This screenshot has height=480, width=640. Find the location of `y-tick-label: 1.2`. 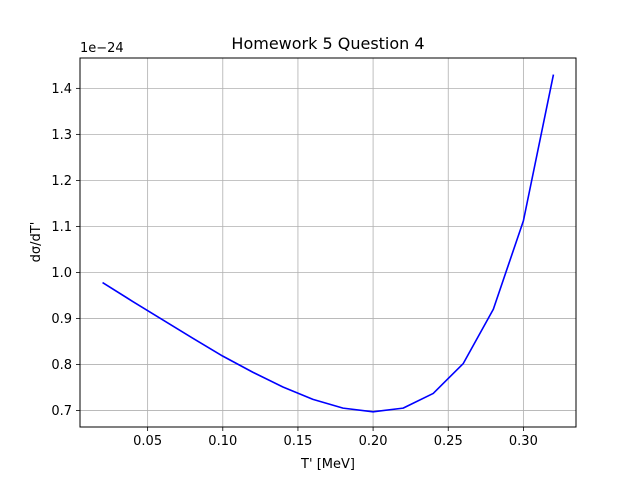

y-tick-label: 1.2 is located at coordinates (61, 181).